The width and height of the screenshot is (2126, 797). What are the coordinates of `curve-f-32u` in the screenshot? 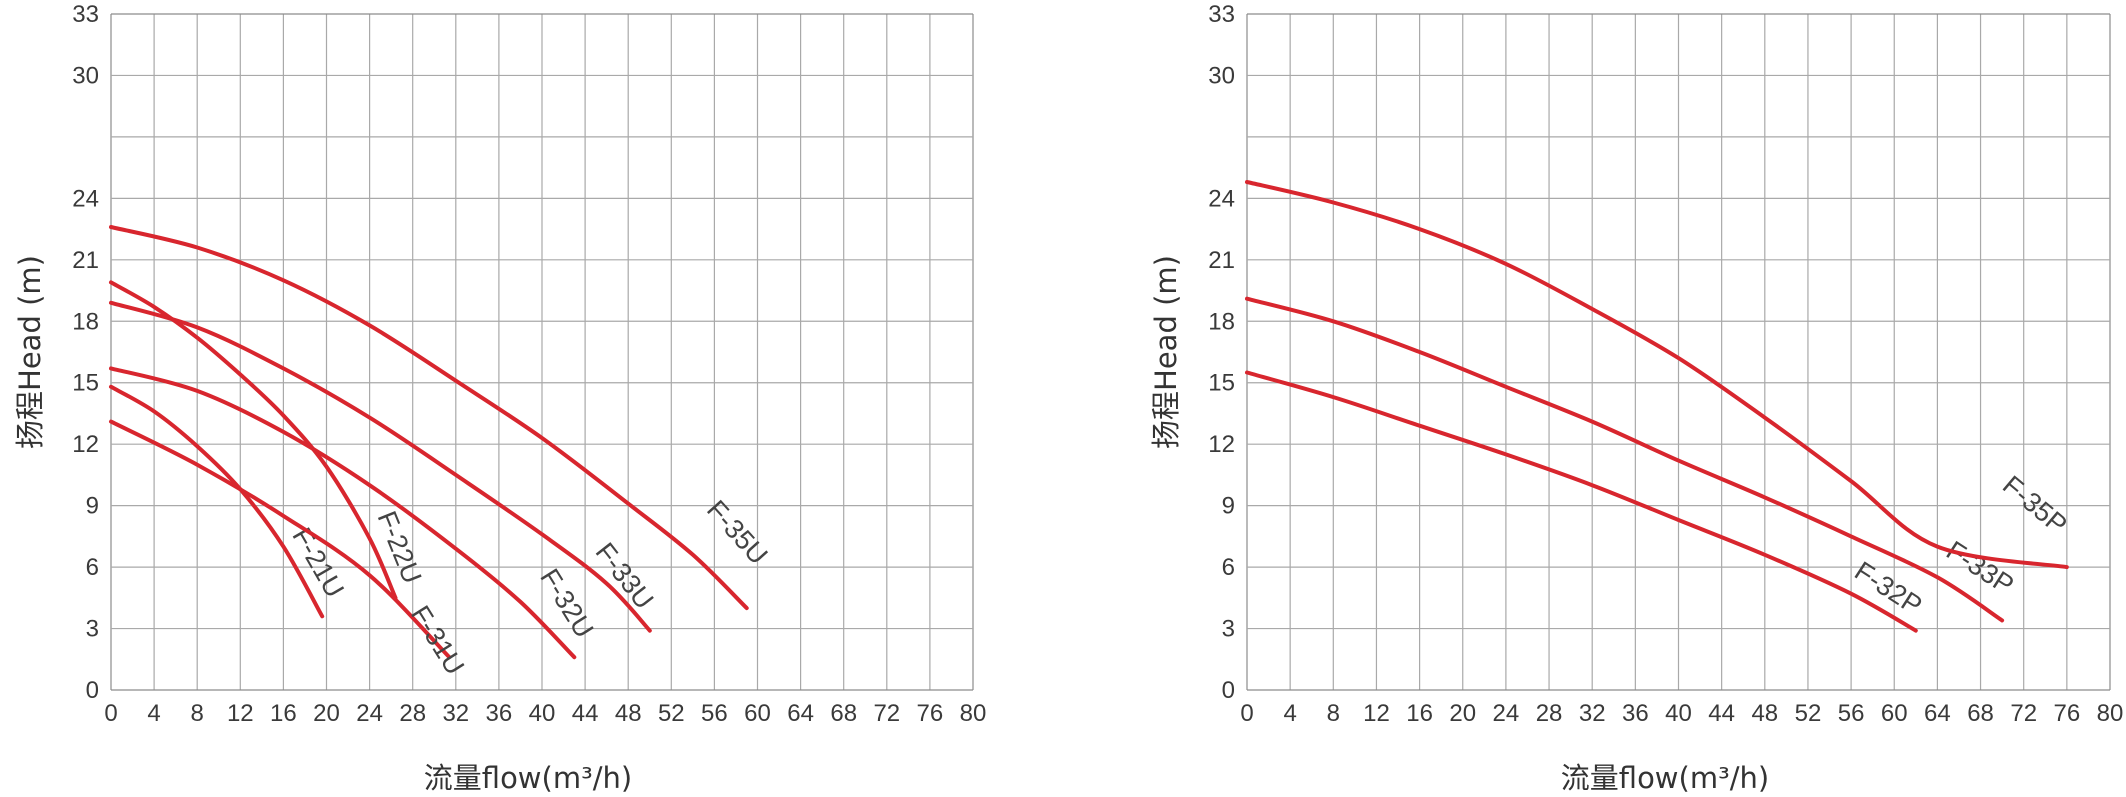 It's located at (343, 513).